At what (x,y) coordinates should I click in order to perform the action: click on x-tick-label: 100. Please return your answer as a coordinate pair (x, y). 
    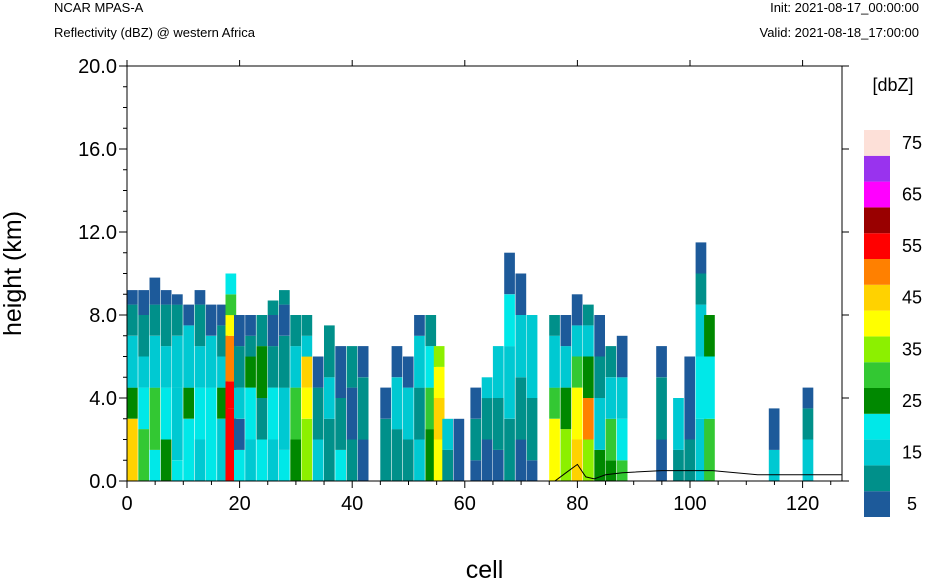
    Looking at the image, I should click on (689, 504).